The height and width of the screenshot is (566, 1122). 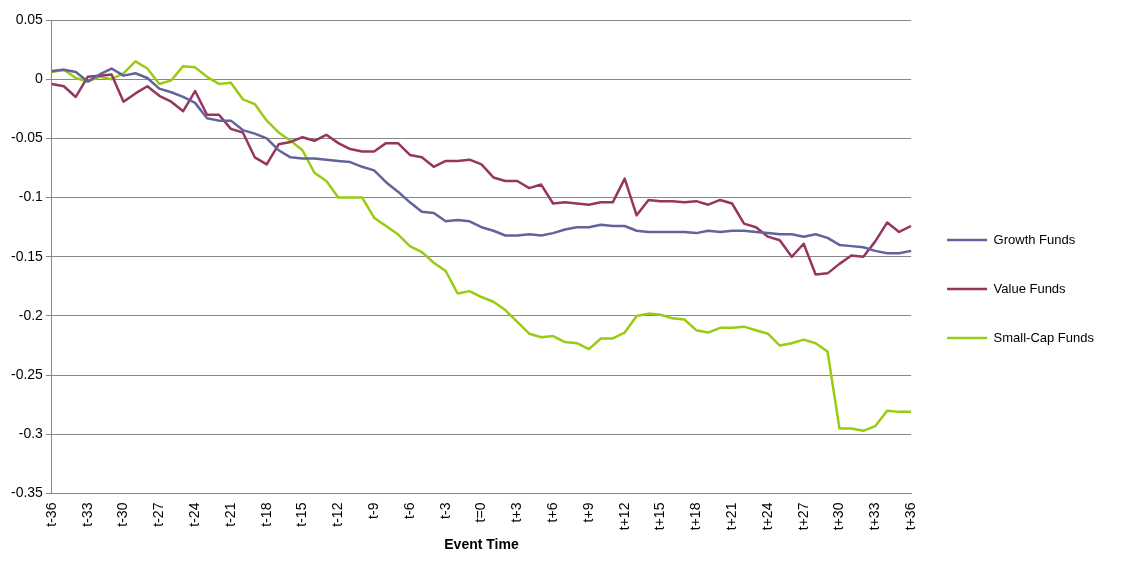 I want to click on x-tick-label: t+21, so click(x=730, y=516).